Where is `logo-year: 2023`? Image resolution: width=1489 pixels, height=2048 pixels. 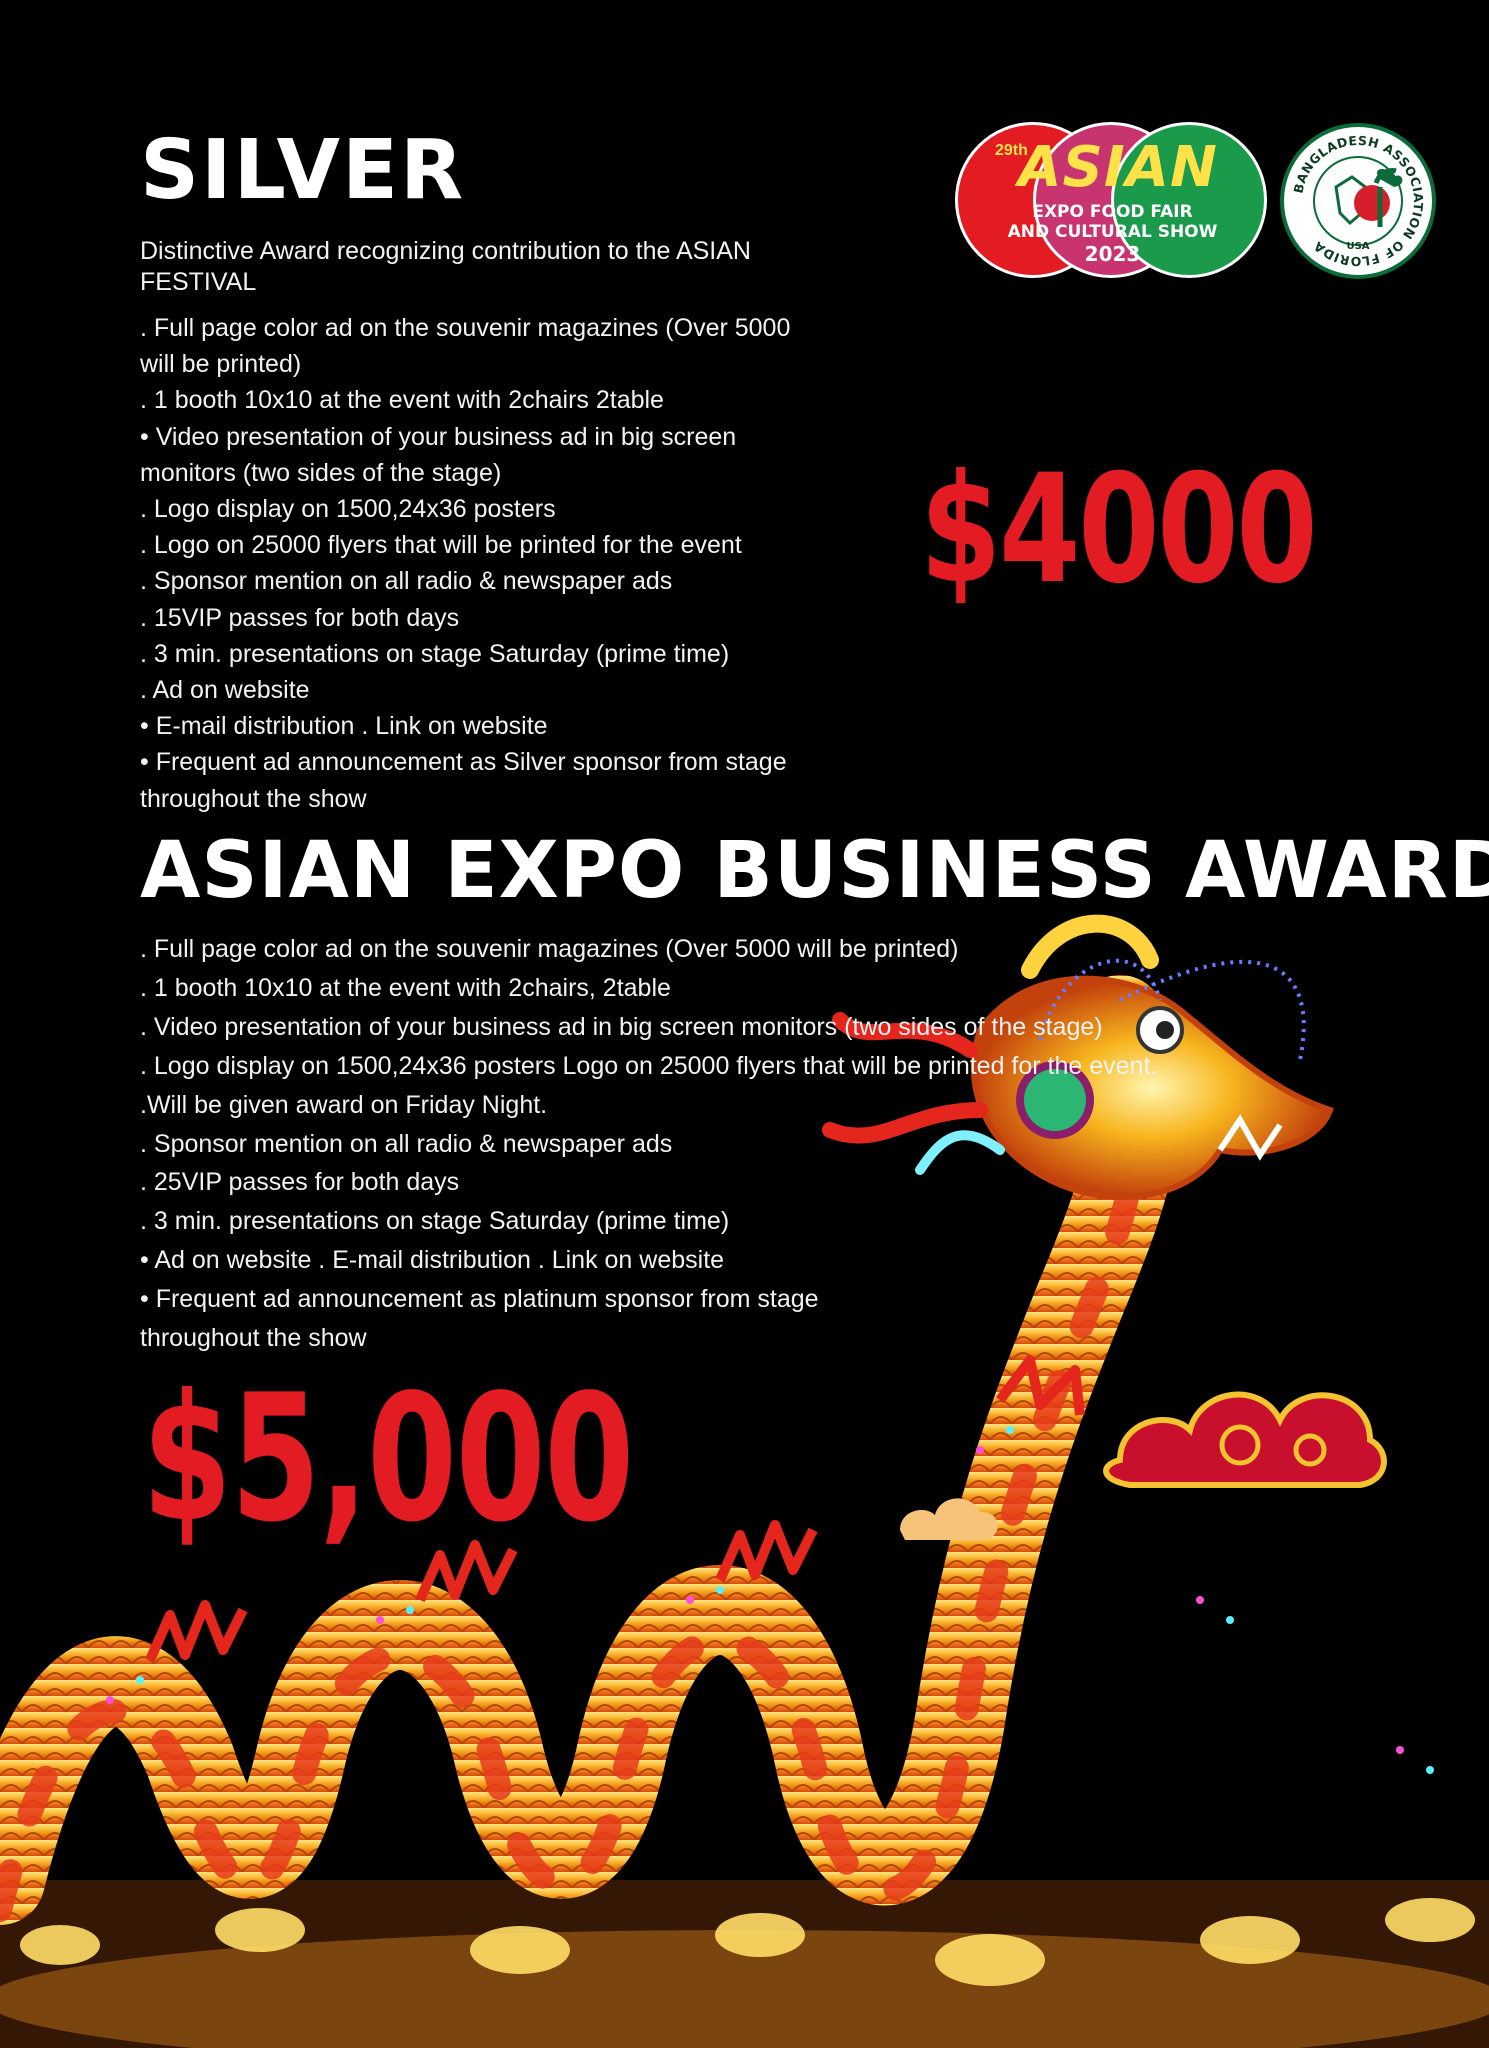
logo-year: 2023 is located at coordinates (1112, 254).